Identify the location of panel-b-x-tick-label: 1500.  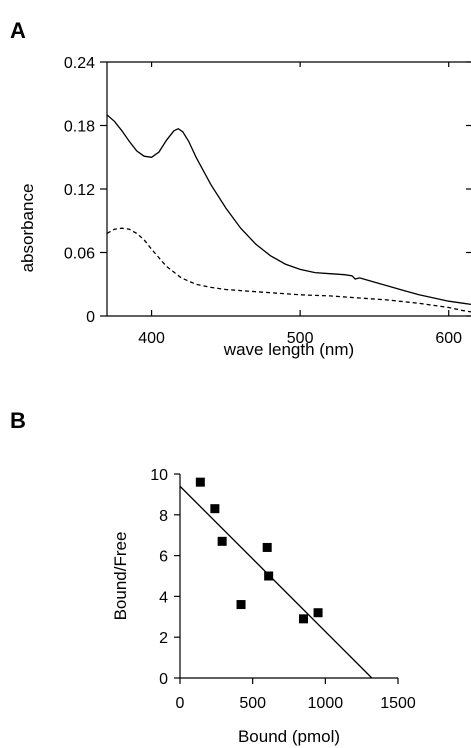
(398, 703).